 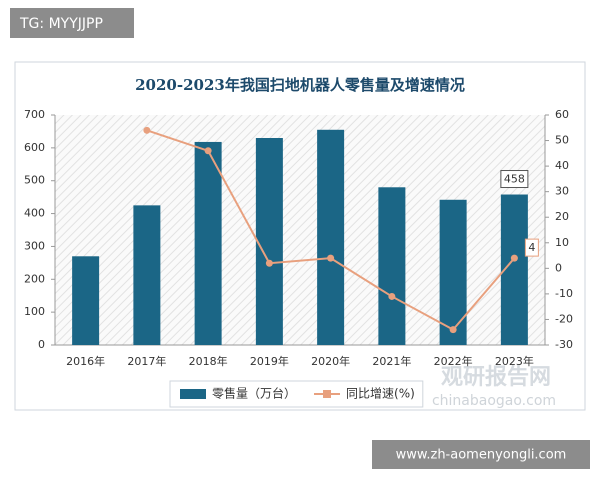 I want to click on site-text: www.zh-aomenyongli.com, so click(x=481, y=455).